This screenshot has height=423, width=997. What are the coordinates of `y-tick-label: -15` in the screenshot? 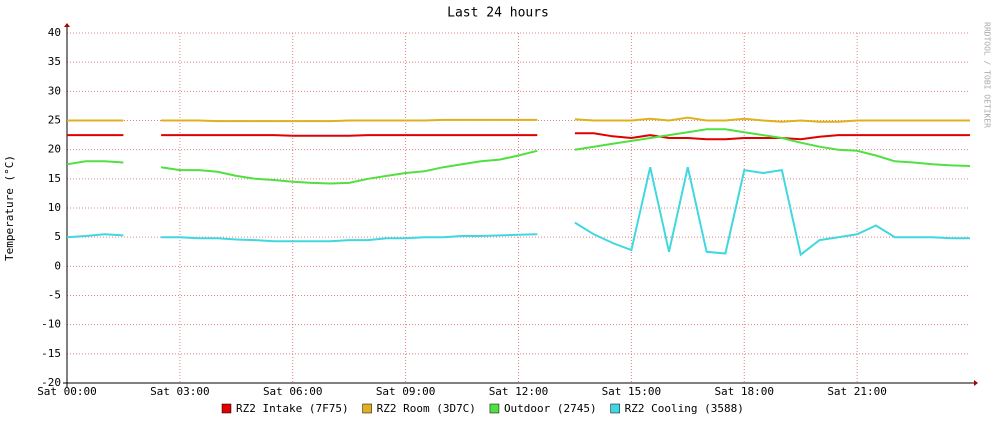 It's located at (51, 353).